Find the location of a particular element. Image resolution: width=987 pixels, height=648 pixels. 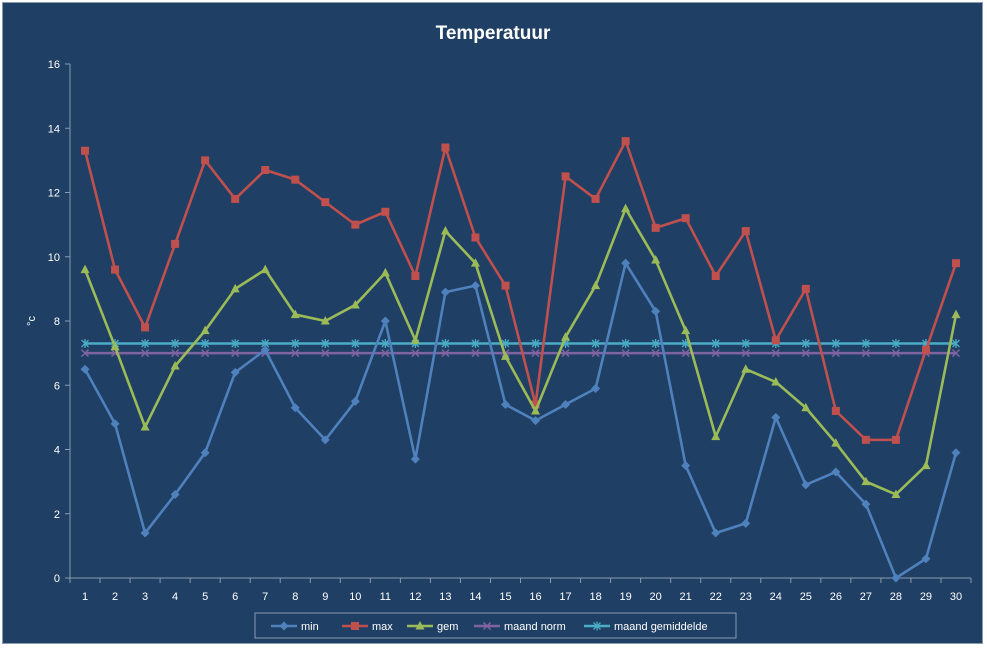

legend-box is located at coordinates (495, 625).